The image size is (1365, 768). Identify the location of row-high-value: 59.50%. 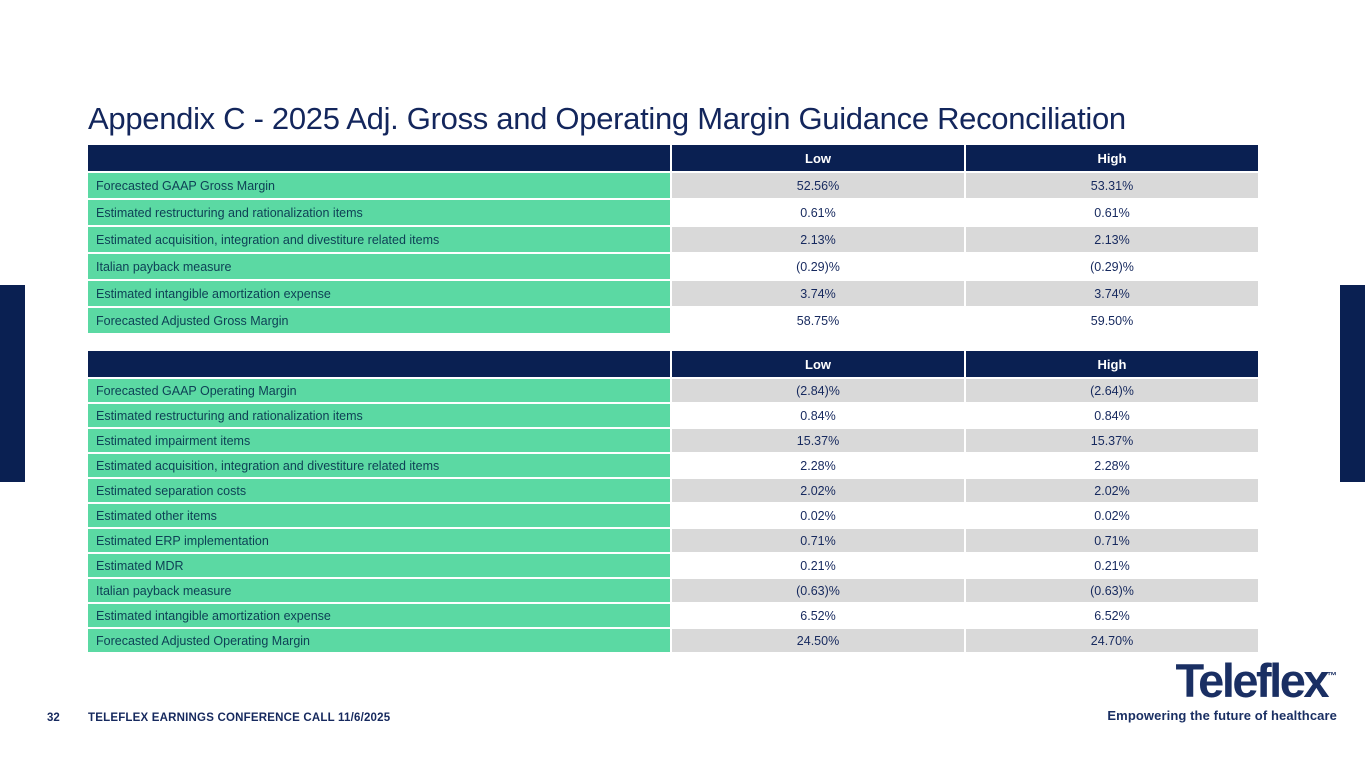
(1112, 320).